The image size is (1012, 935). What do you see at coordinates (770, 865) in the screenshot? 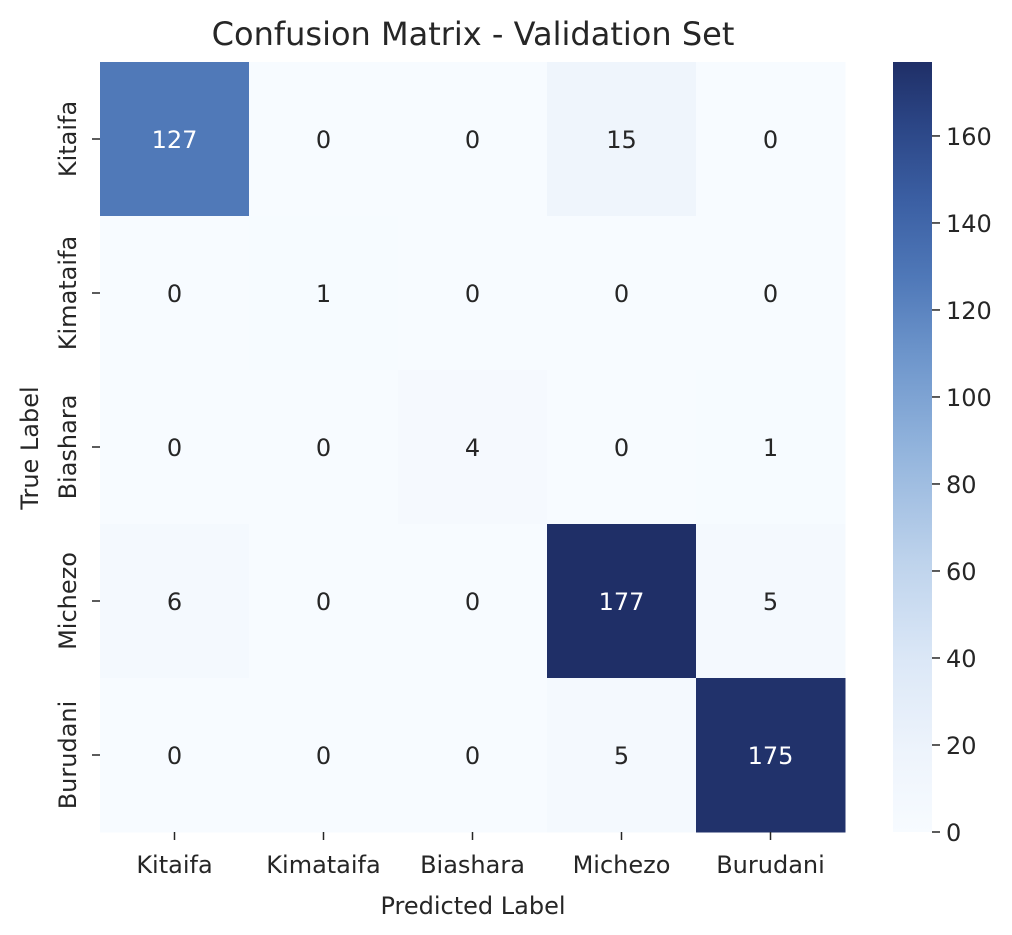
I see `x-tick-label: Burudani` at bounding box center [770, 865].